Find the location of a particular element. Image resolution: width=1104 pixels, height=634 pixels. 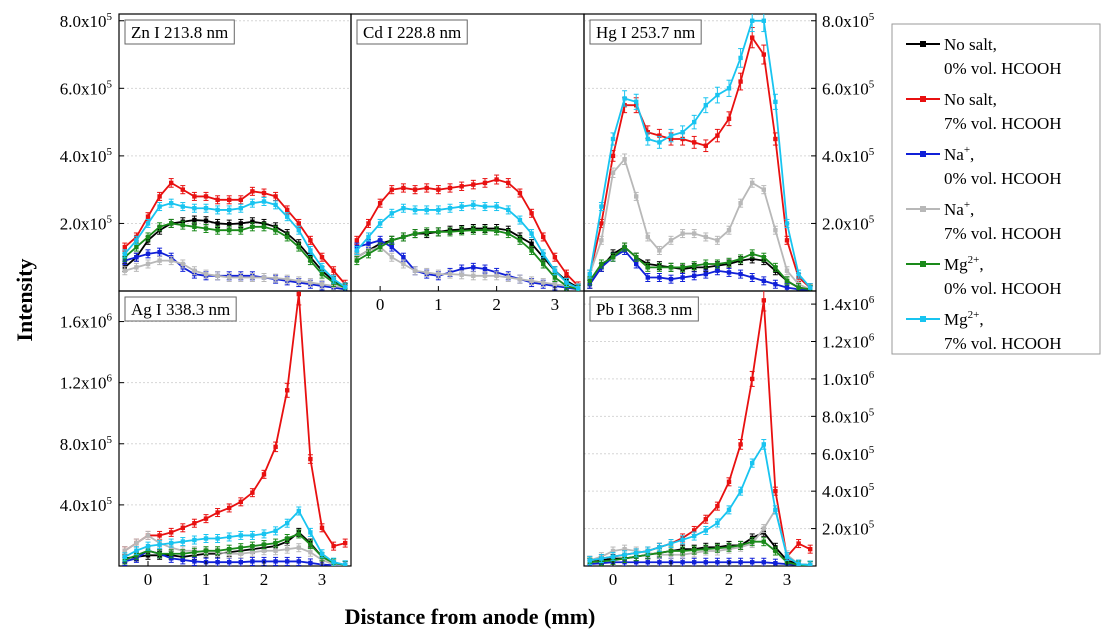

x-tick-label: 0 is located at coordinates (380, 304).